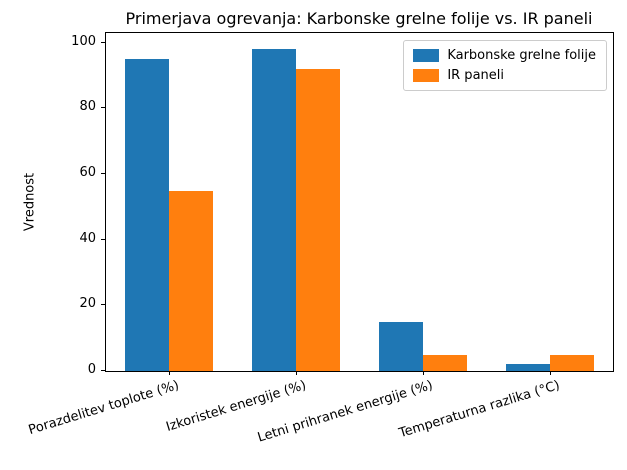  I want to click on legend-item-ir-paneli: IR paneli, so click(504, 75).